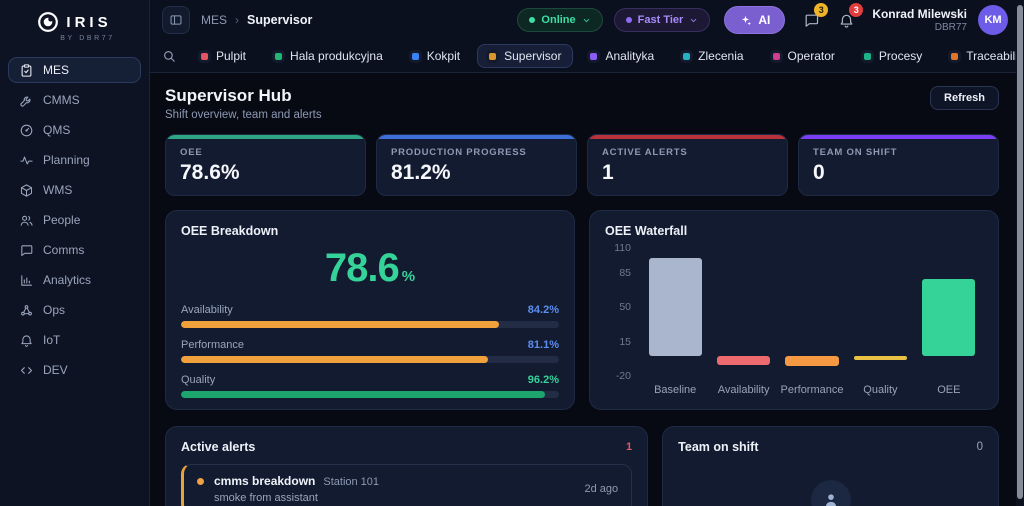 This screenshot has width=1024, height=506. What do you see at coordinates (74, 310) in the screenshot?
I see `sidebar-item-ops: Ops` at bounding box center [74, 310].